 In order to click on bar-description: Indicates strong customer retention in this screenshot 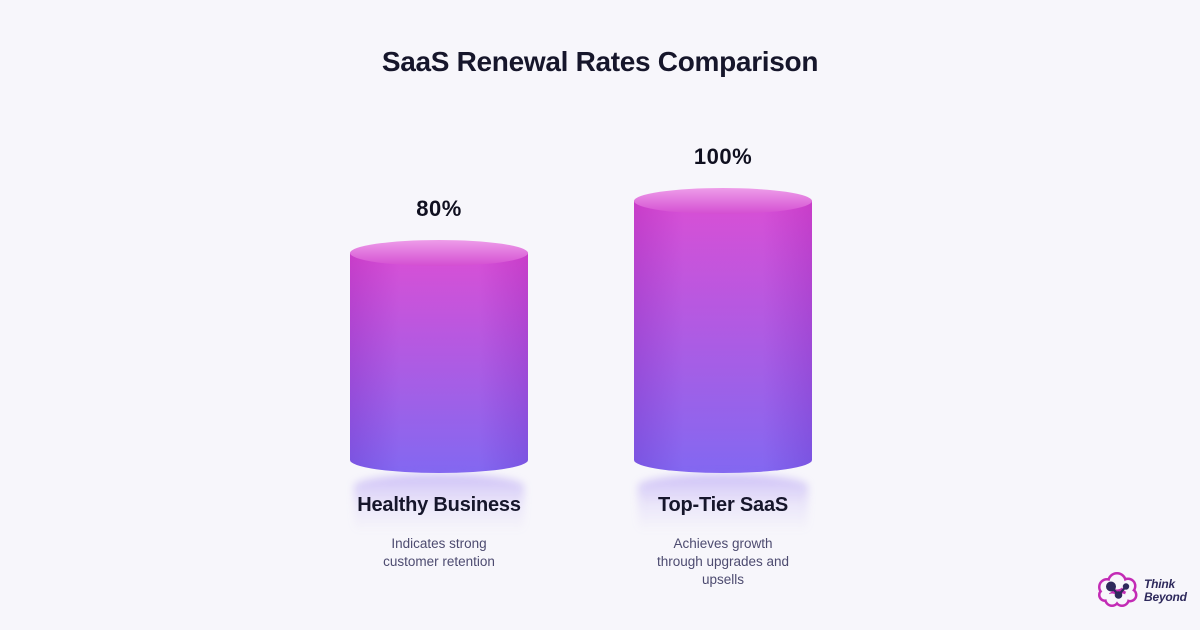, I will do `click(439, 552)`.